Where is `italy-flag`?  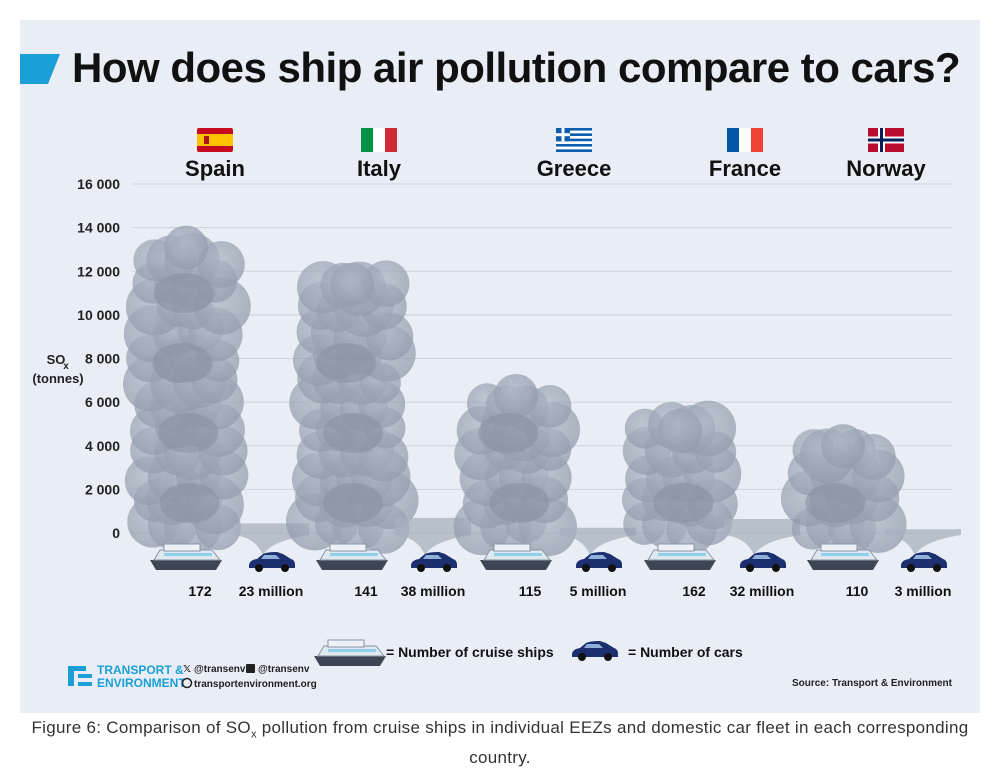
italy-flag is located at coordinates (379, 140).